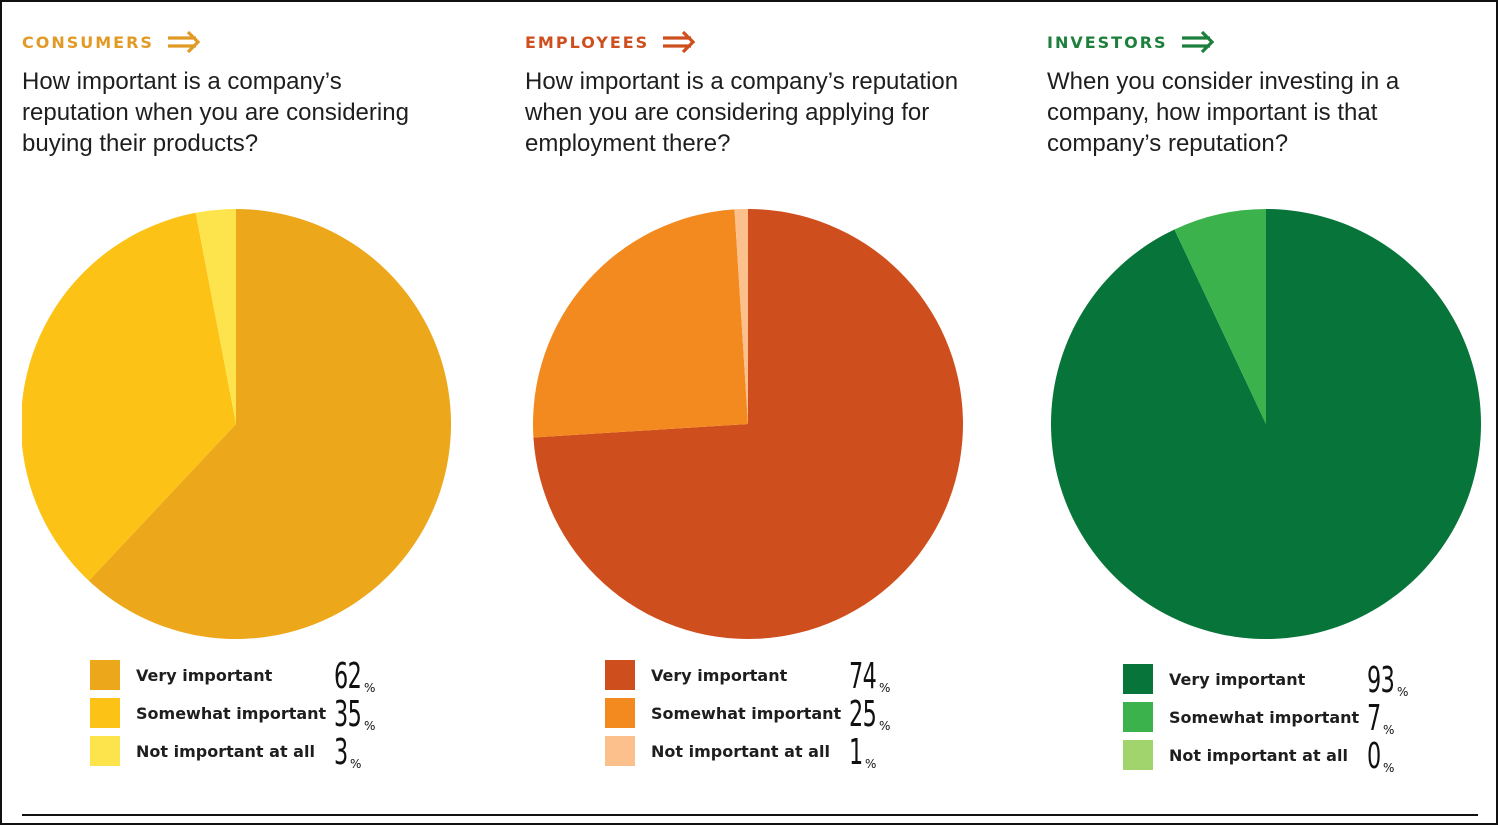 The height and width of the screenshot is (825, 1498). What do you see at coordinates (88, 42) in the screenshot?
I see `group-name: CONSUMERS` at bounding box center [88, 42].